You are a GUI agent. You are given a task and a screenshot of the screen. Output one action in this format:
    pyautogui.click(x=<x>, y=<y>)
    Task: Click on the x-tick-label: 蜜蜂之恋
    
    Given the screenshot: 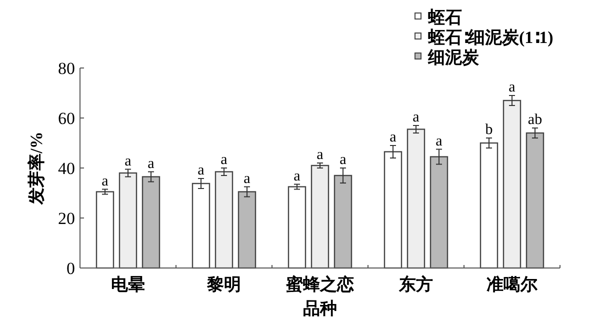 What is the action you would take?
    pyautogui.click(x=319, y=284)
    